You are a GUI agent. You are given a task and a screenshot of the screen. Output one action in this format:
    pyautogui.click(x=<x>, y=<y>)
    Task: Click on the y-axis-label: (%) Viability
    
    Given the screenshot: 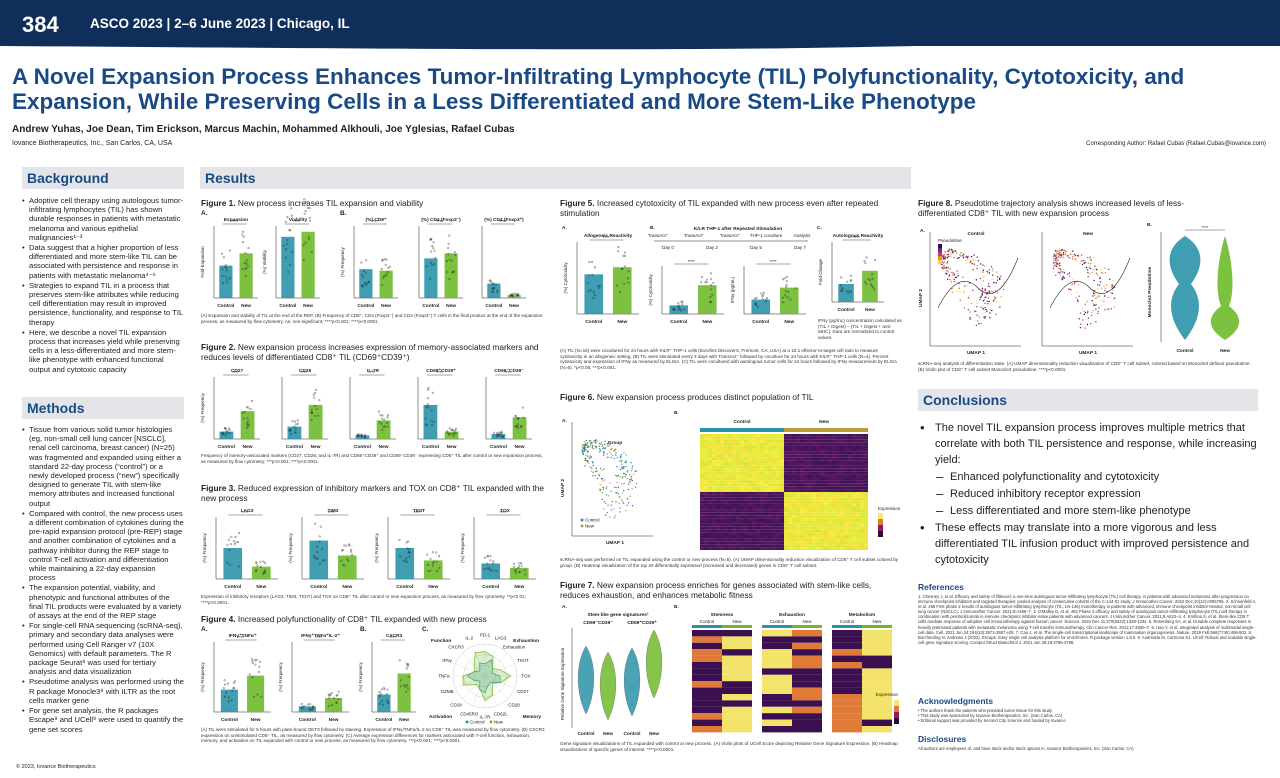 What is the action you would take?
    pyautogui.click(x=264, y=261)
    